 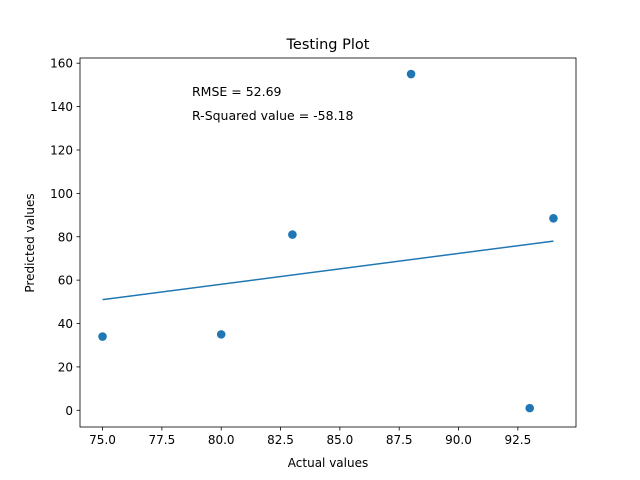 I want to click on y-tick-label: 60, so click(x=65, y=281).